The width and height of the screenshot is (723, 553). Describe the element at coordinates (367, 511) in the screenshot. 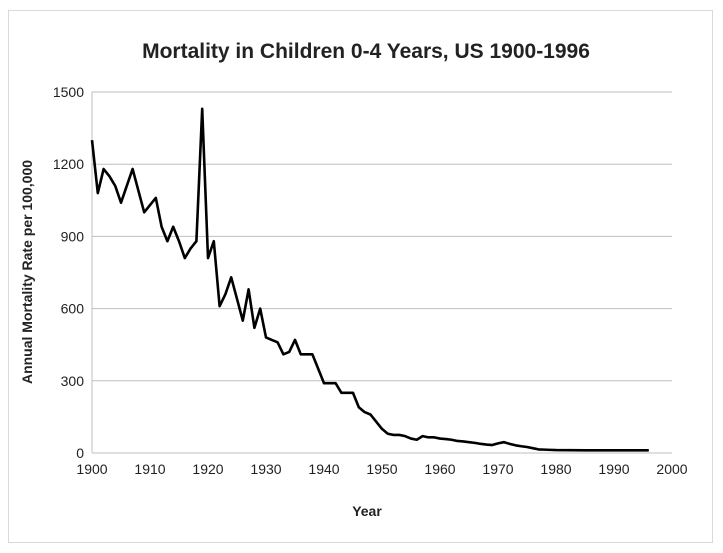

I see `x-axis-label: Year` at that location.